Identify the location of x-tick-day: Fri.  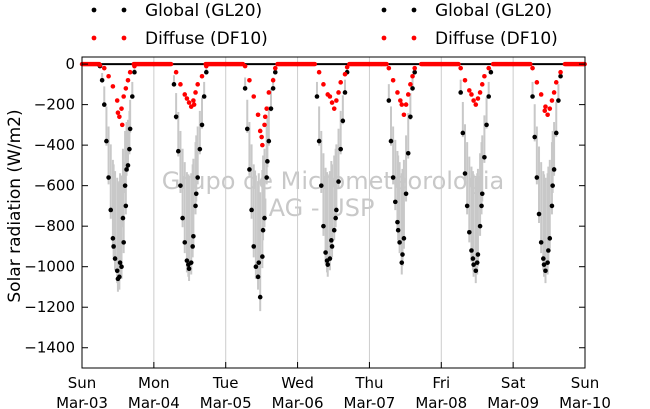
(441, 383).